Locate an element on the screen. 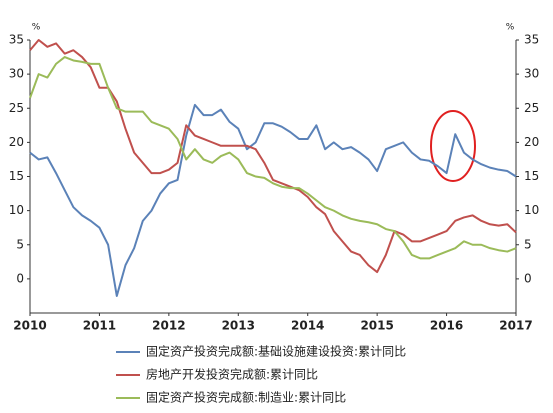  y-tick-label: 25 is located at coordinates (16, 108).